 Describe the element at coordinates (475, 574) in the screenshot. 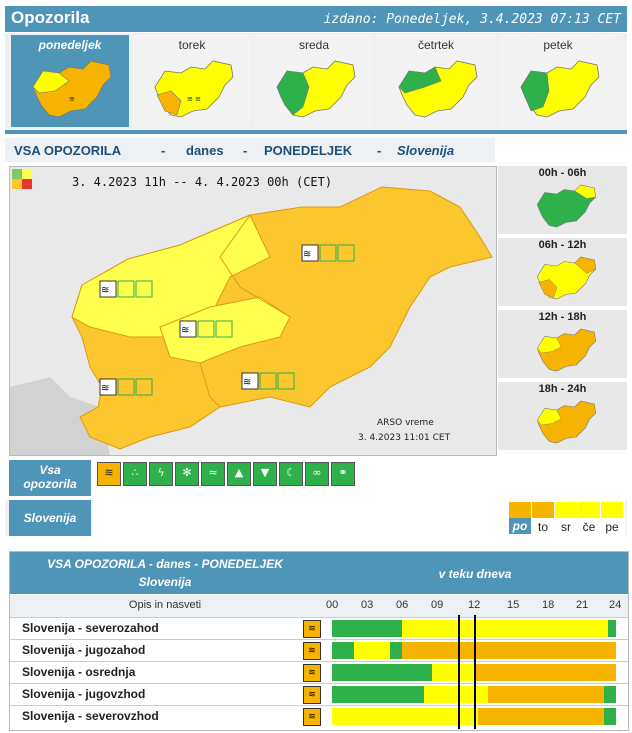

I see `timeline-title: v teku dneva` at that location.